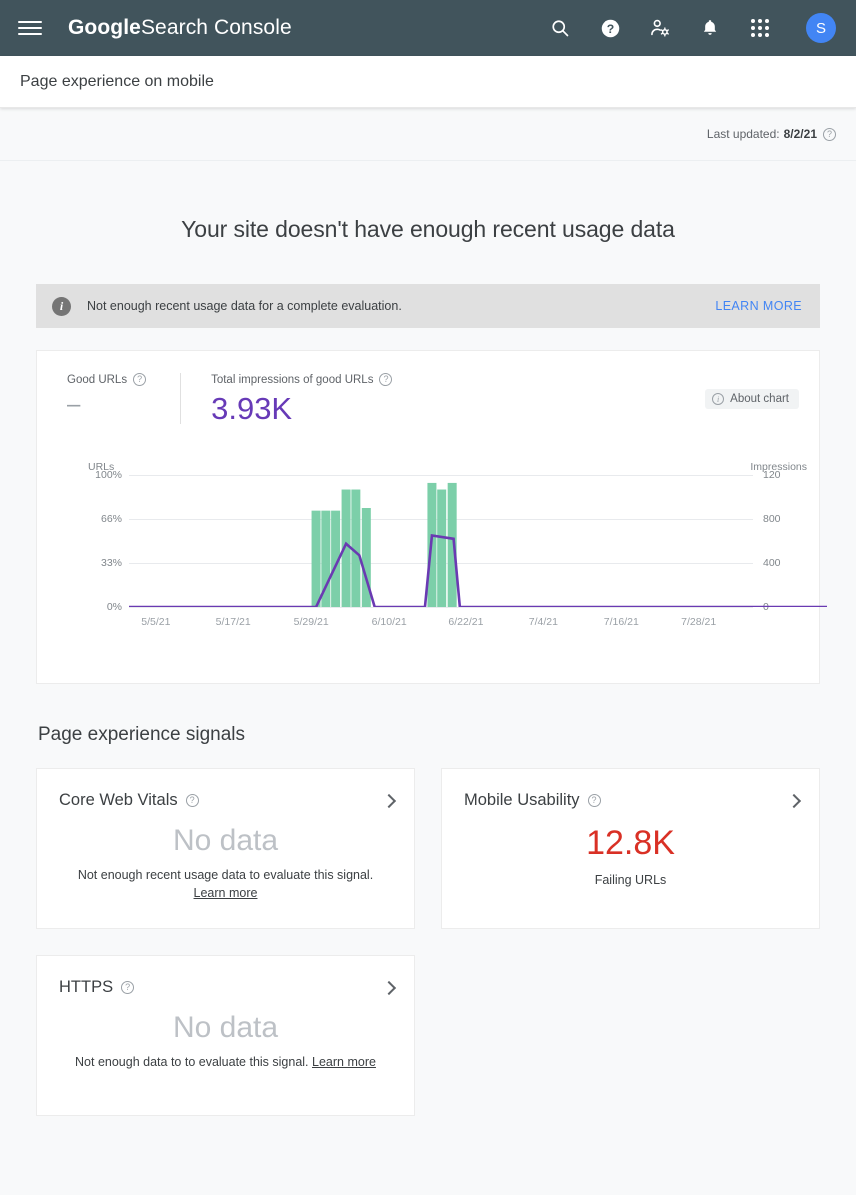 The width and height of the screenshot is (856, 1195). I want to click on impressions-label-row: Total impressions of good URLs ?, so click(302, 379).